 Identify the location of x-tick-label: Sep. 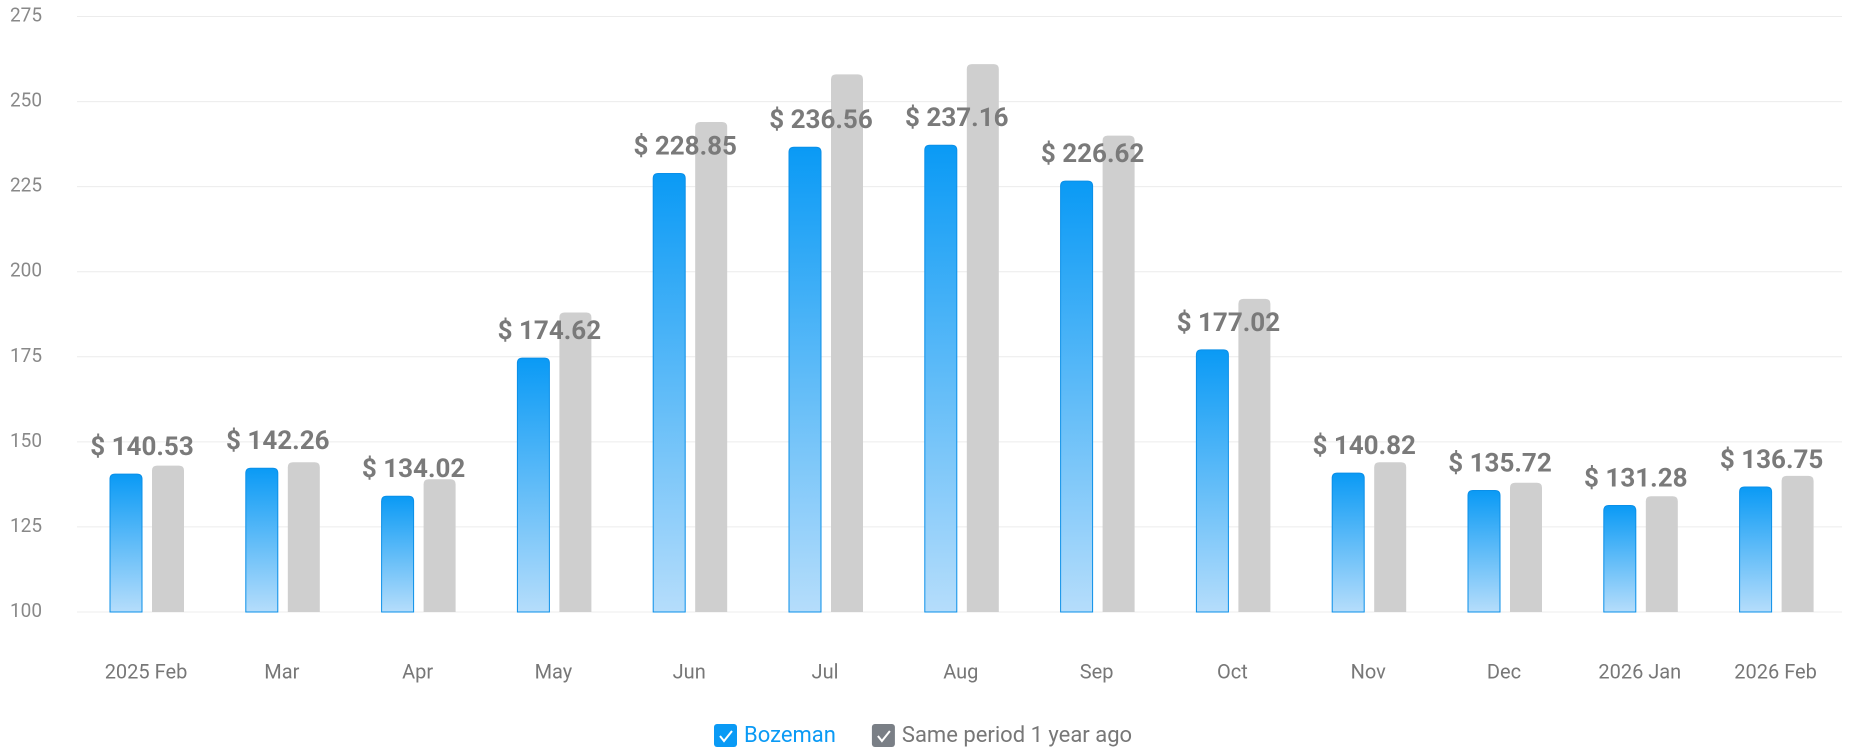
(1097, 671).